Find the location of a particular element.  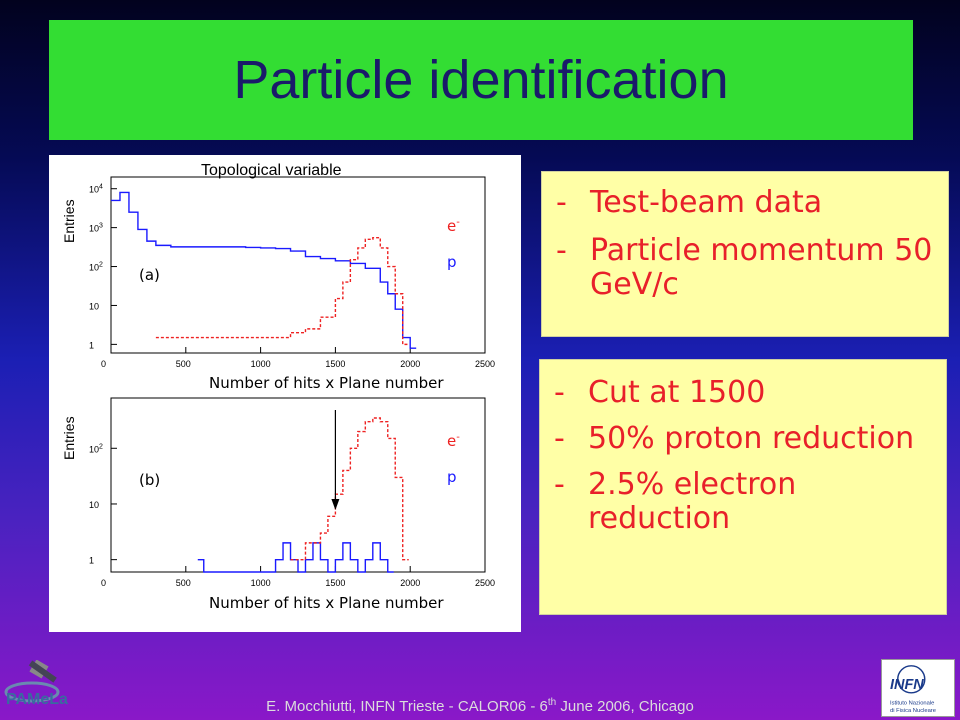

panel-b-xticks: 0 500 1000 1500 2000 2500 is located at coordinates (298, 577).